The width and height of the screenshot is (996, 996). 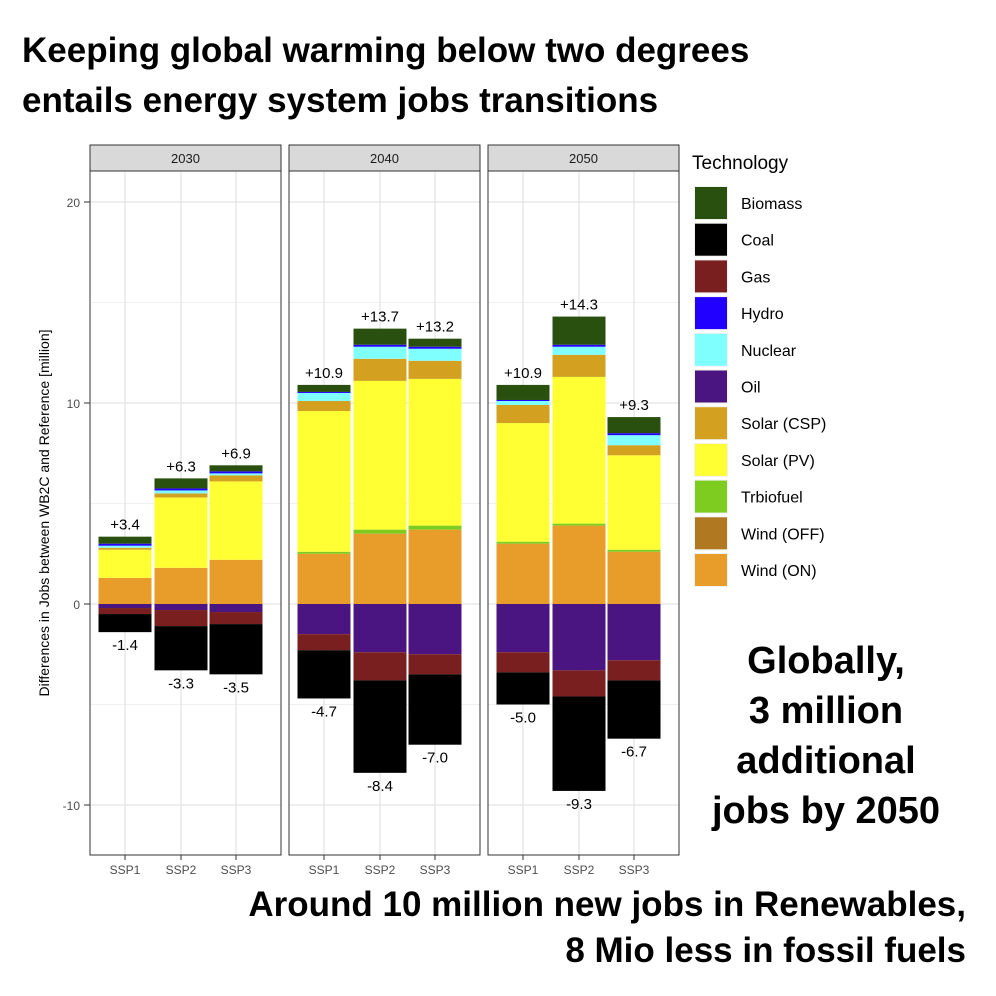 I want to click on side-note-line-1: Globally,, so click(x=826, y=661).